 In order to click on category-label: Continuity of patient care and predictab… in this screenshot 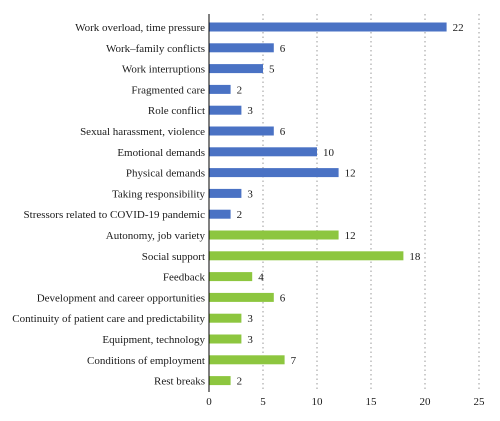, I will do `click(108, 319)`.